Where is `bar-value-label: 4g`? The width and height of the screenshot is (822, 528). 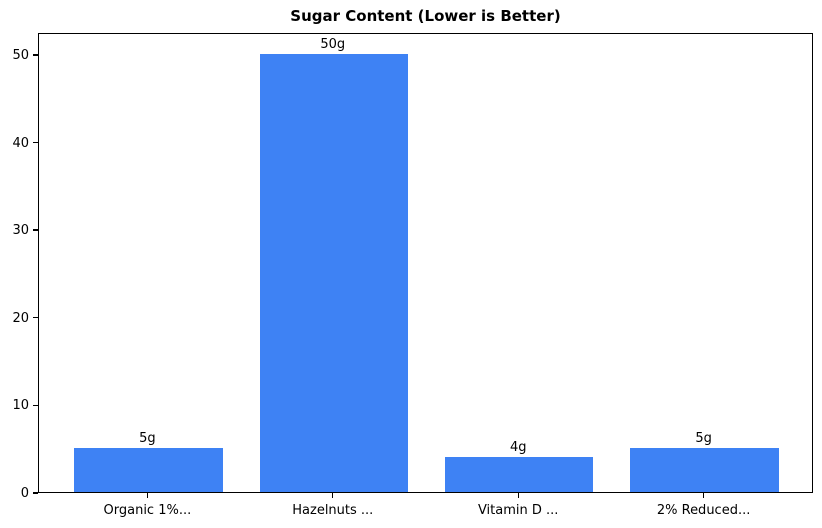 bar-value-label: 4g is located at coordinates (518, 447).